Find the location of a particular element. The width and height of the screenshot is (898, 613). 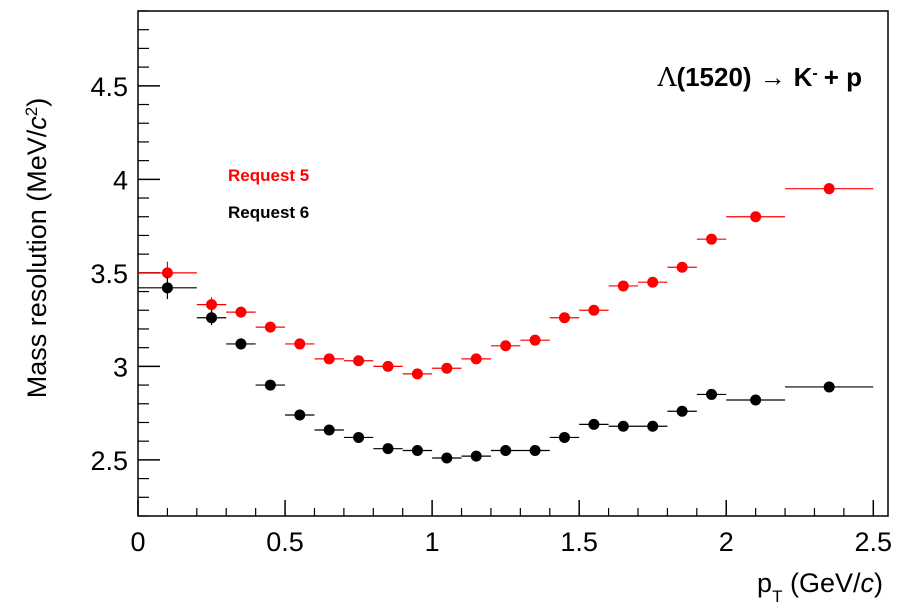

y-tick-label: 3 is located at coordinates (120, 367).